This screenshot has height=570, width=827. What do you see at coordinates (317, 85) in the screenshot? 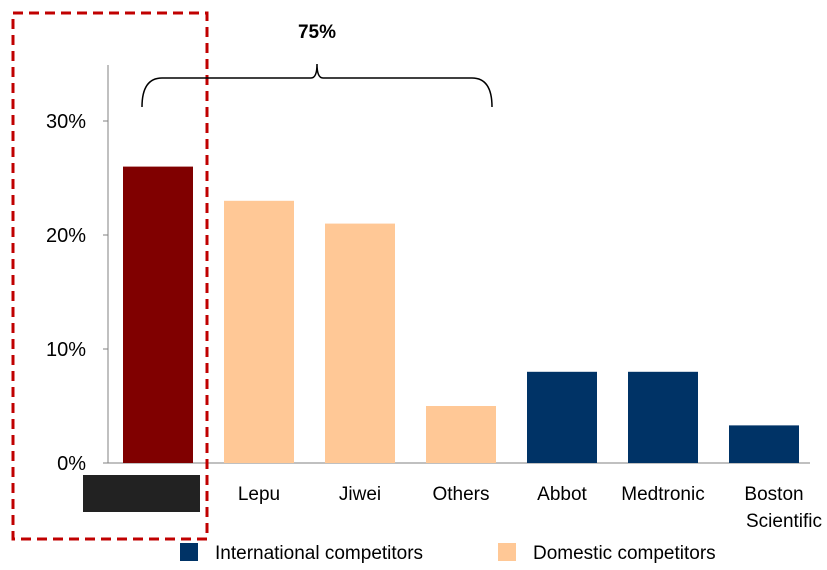
I see `annotation-brace` at bounding box center [317, 85].